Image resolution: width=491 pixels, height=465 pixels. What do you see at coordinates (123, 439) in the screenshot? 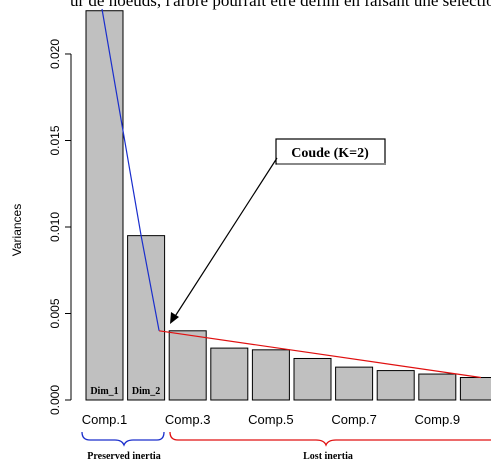
I see `preserved-inertia-brace` at bounding box center [123, 439].